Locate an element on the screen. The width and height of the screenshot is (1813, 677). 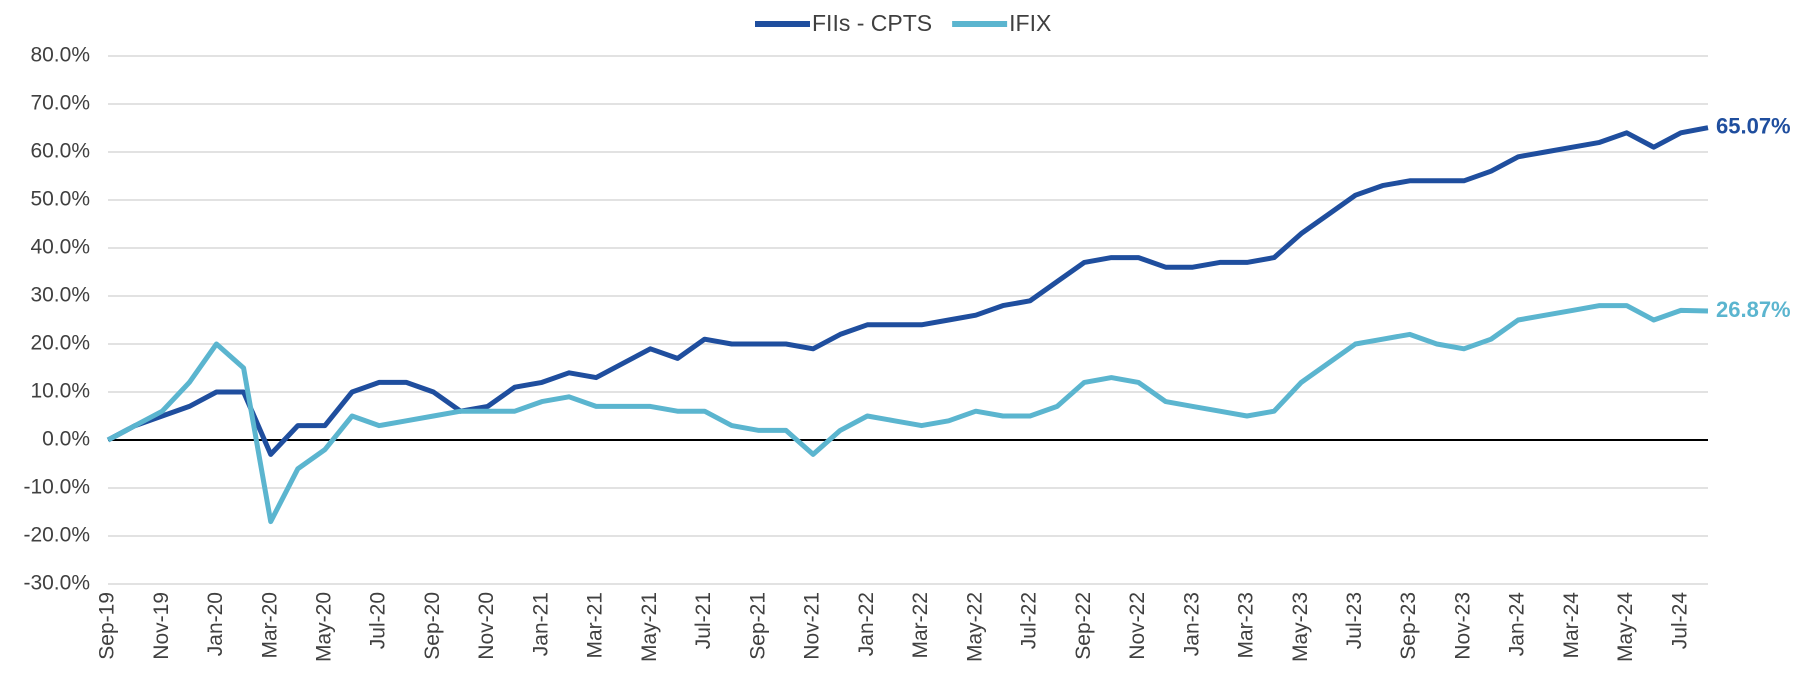
legend-label: IFIX is located at coordinates (1030, 23).